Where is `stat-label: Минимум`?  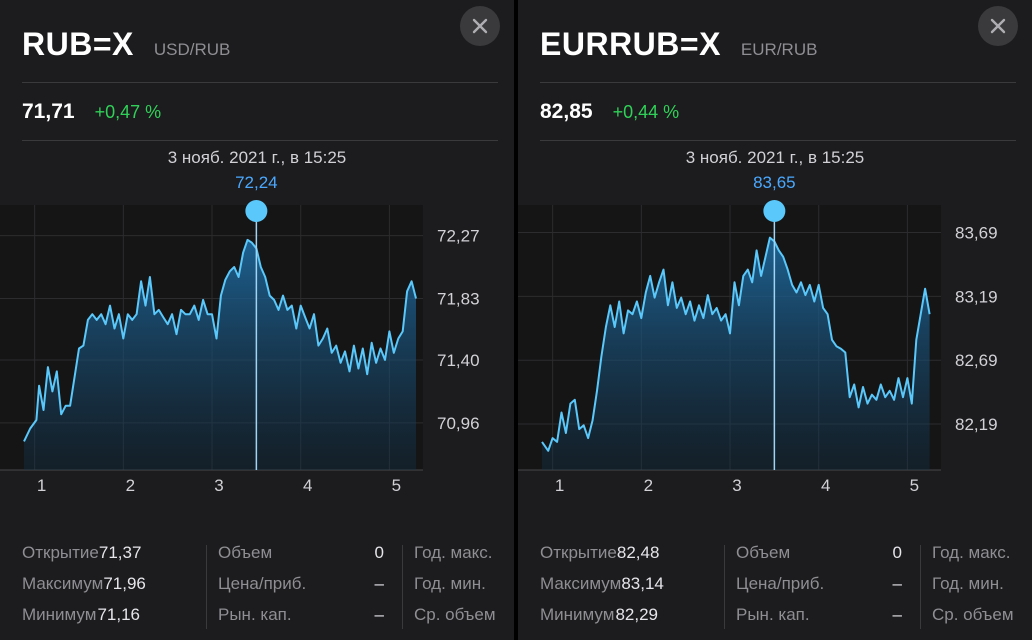 stat-label: Минимум is located at coordinates (59, 614).